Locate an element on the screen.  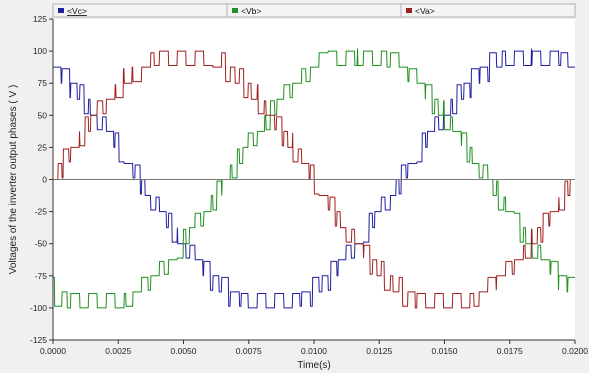
y-tick-label: 100 is located at coordinates (40, 51).